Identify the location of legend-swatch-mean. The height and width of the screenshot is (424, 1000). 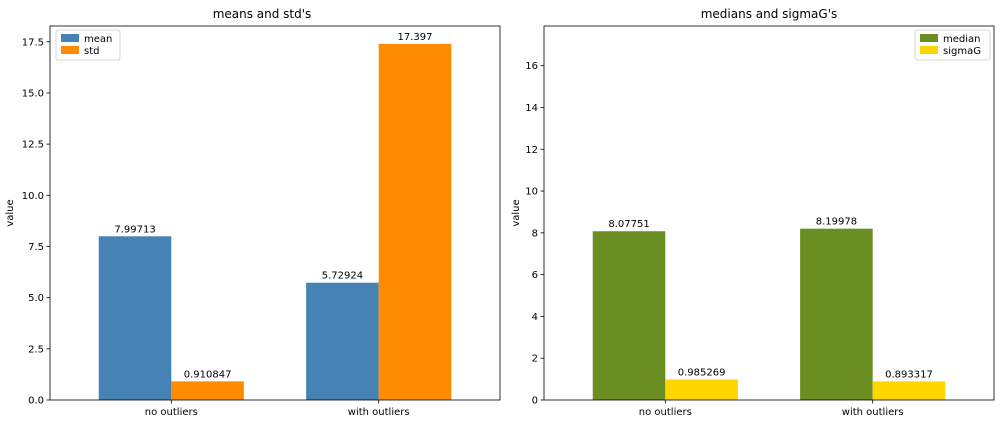
(70, 38).